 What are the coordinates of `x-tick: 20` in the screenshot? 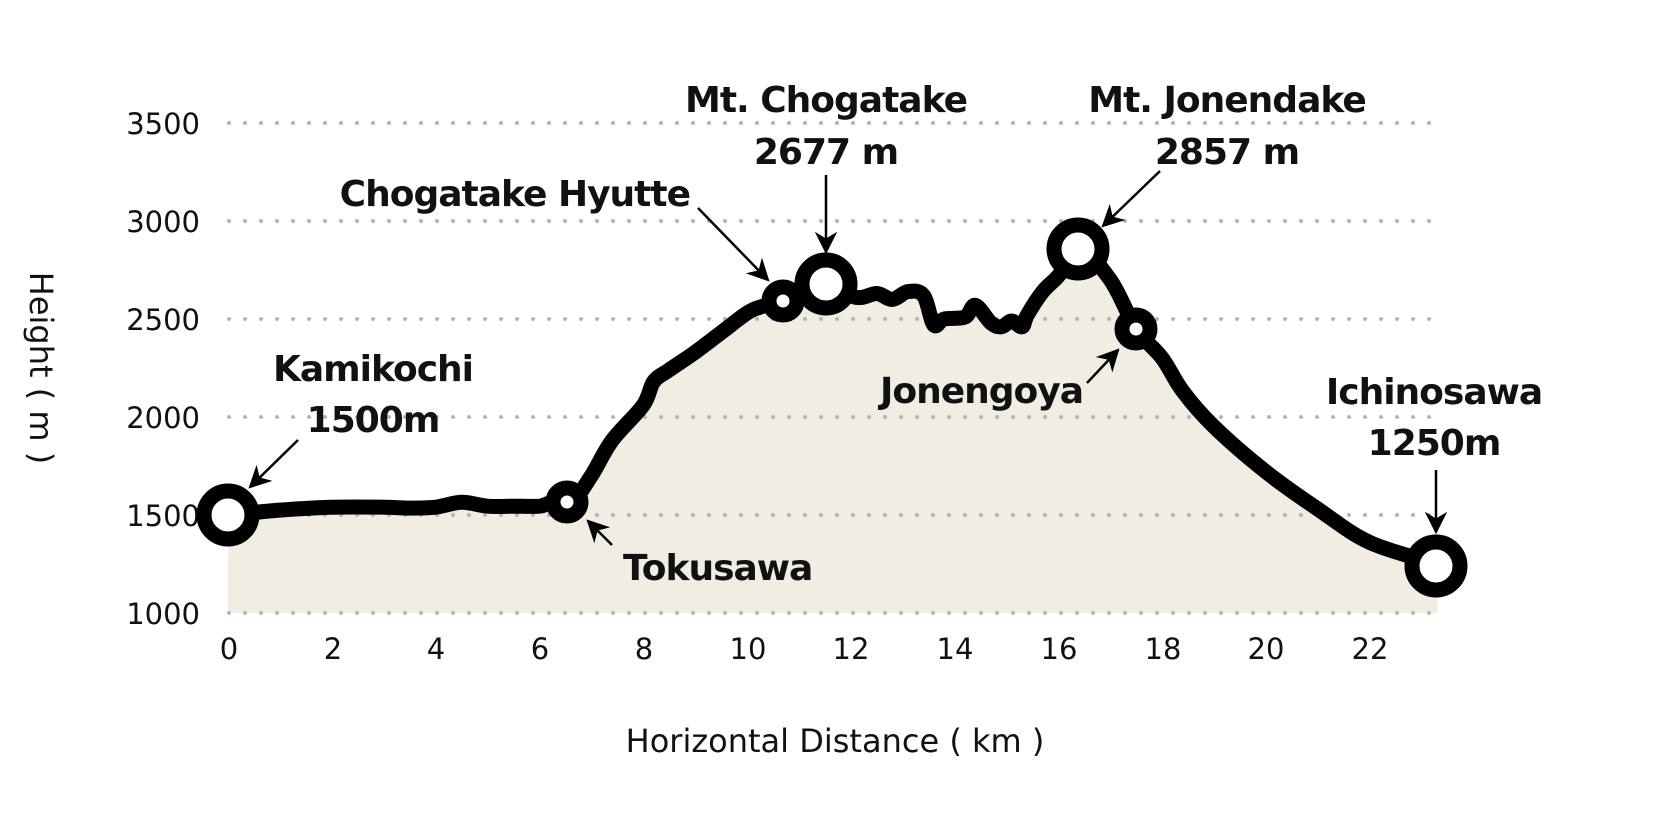 It's located at (1266, 649).